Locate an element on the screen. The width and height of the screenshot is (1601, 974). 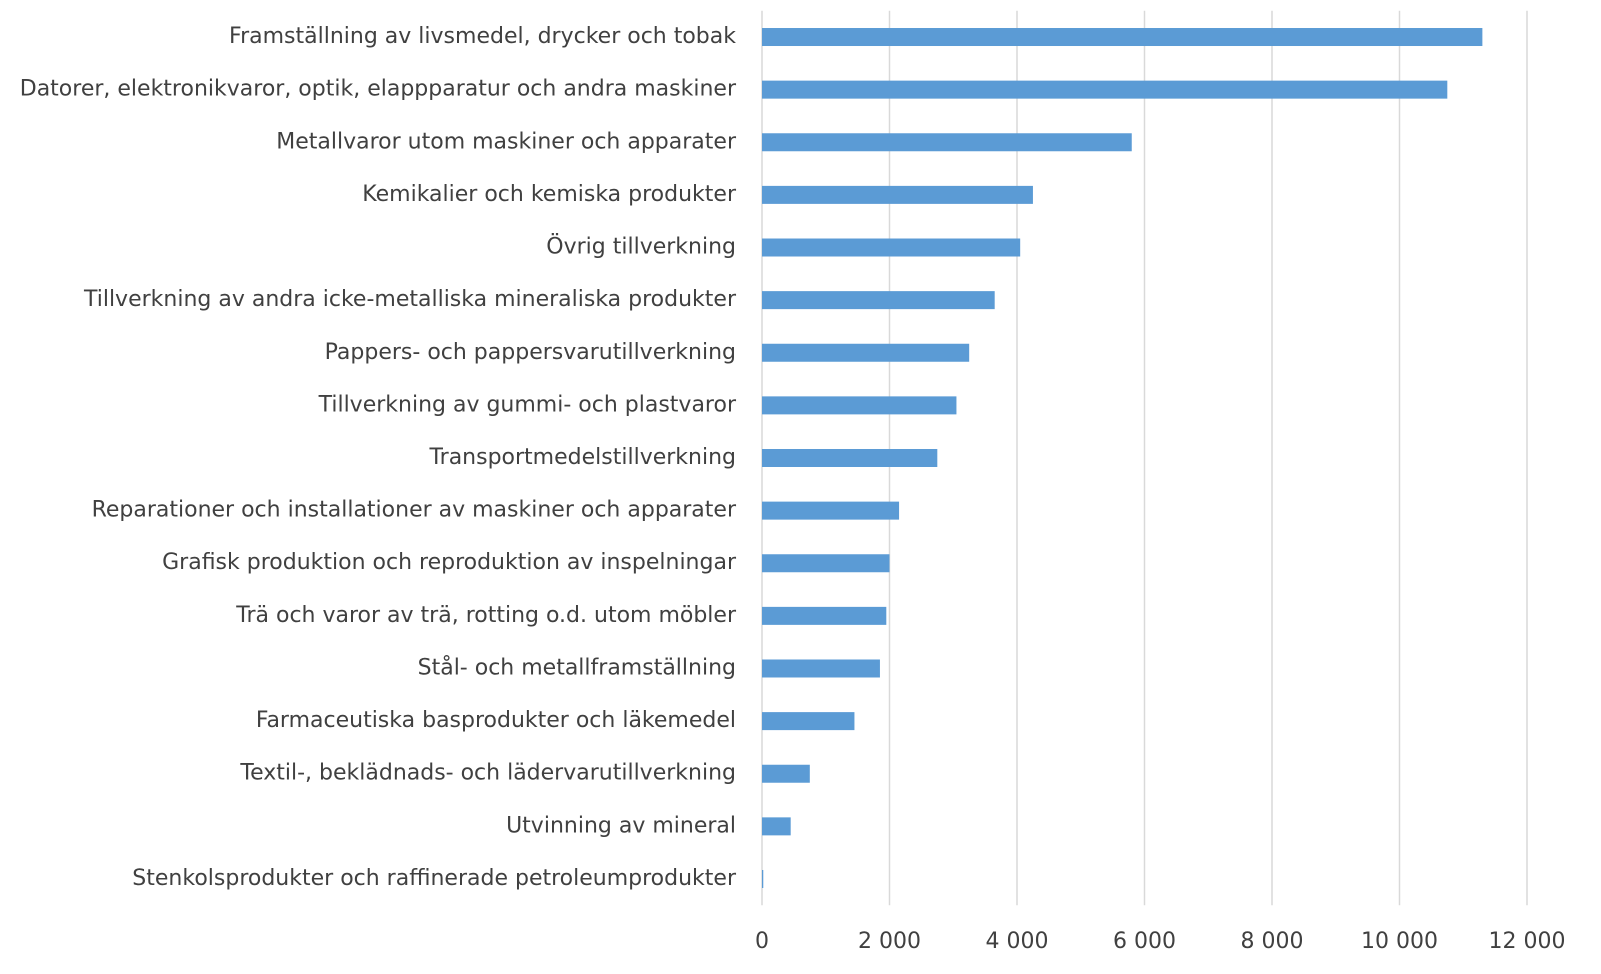
y-tick-label: Utvinning av mineral is located at coordinates (621, 825).